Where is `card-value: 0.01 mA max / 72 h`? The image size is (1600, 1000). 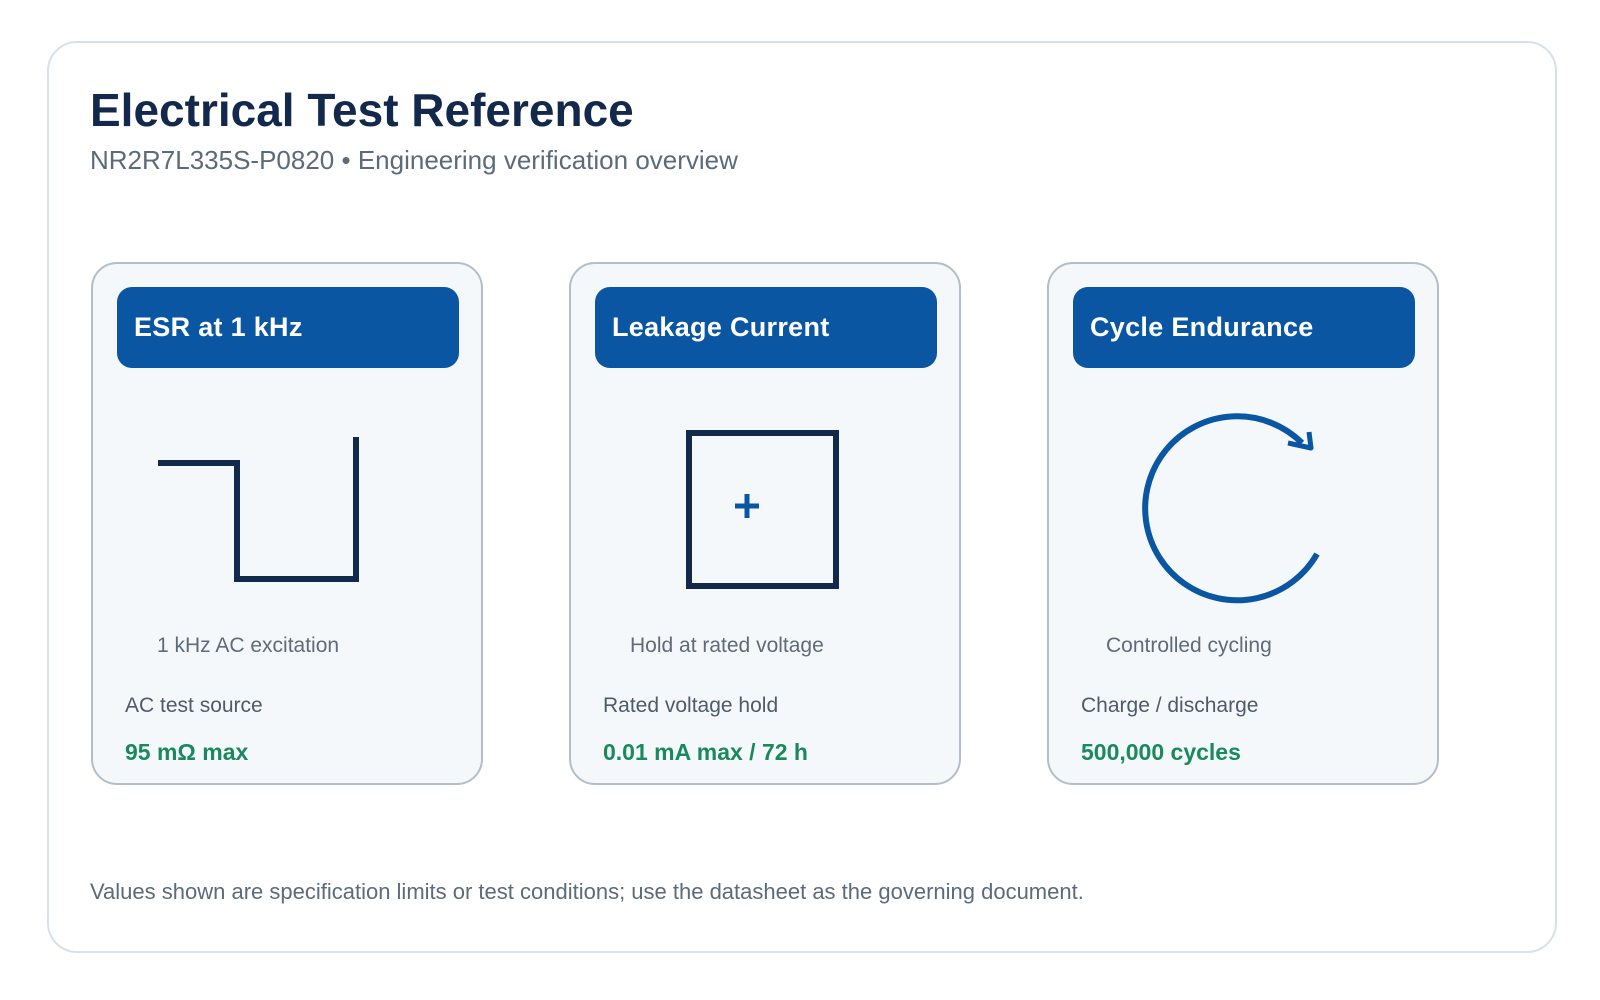 card-value: 0.01 mA max / 72 h is located at coordinates (705, 752).